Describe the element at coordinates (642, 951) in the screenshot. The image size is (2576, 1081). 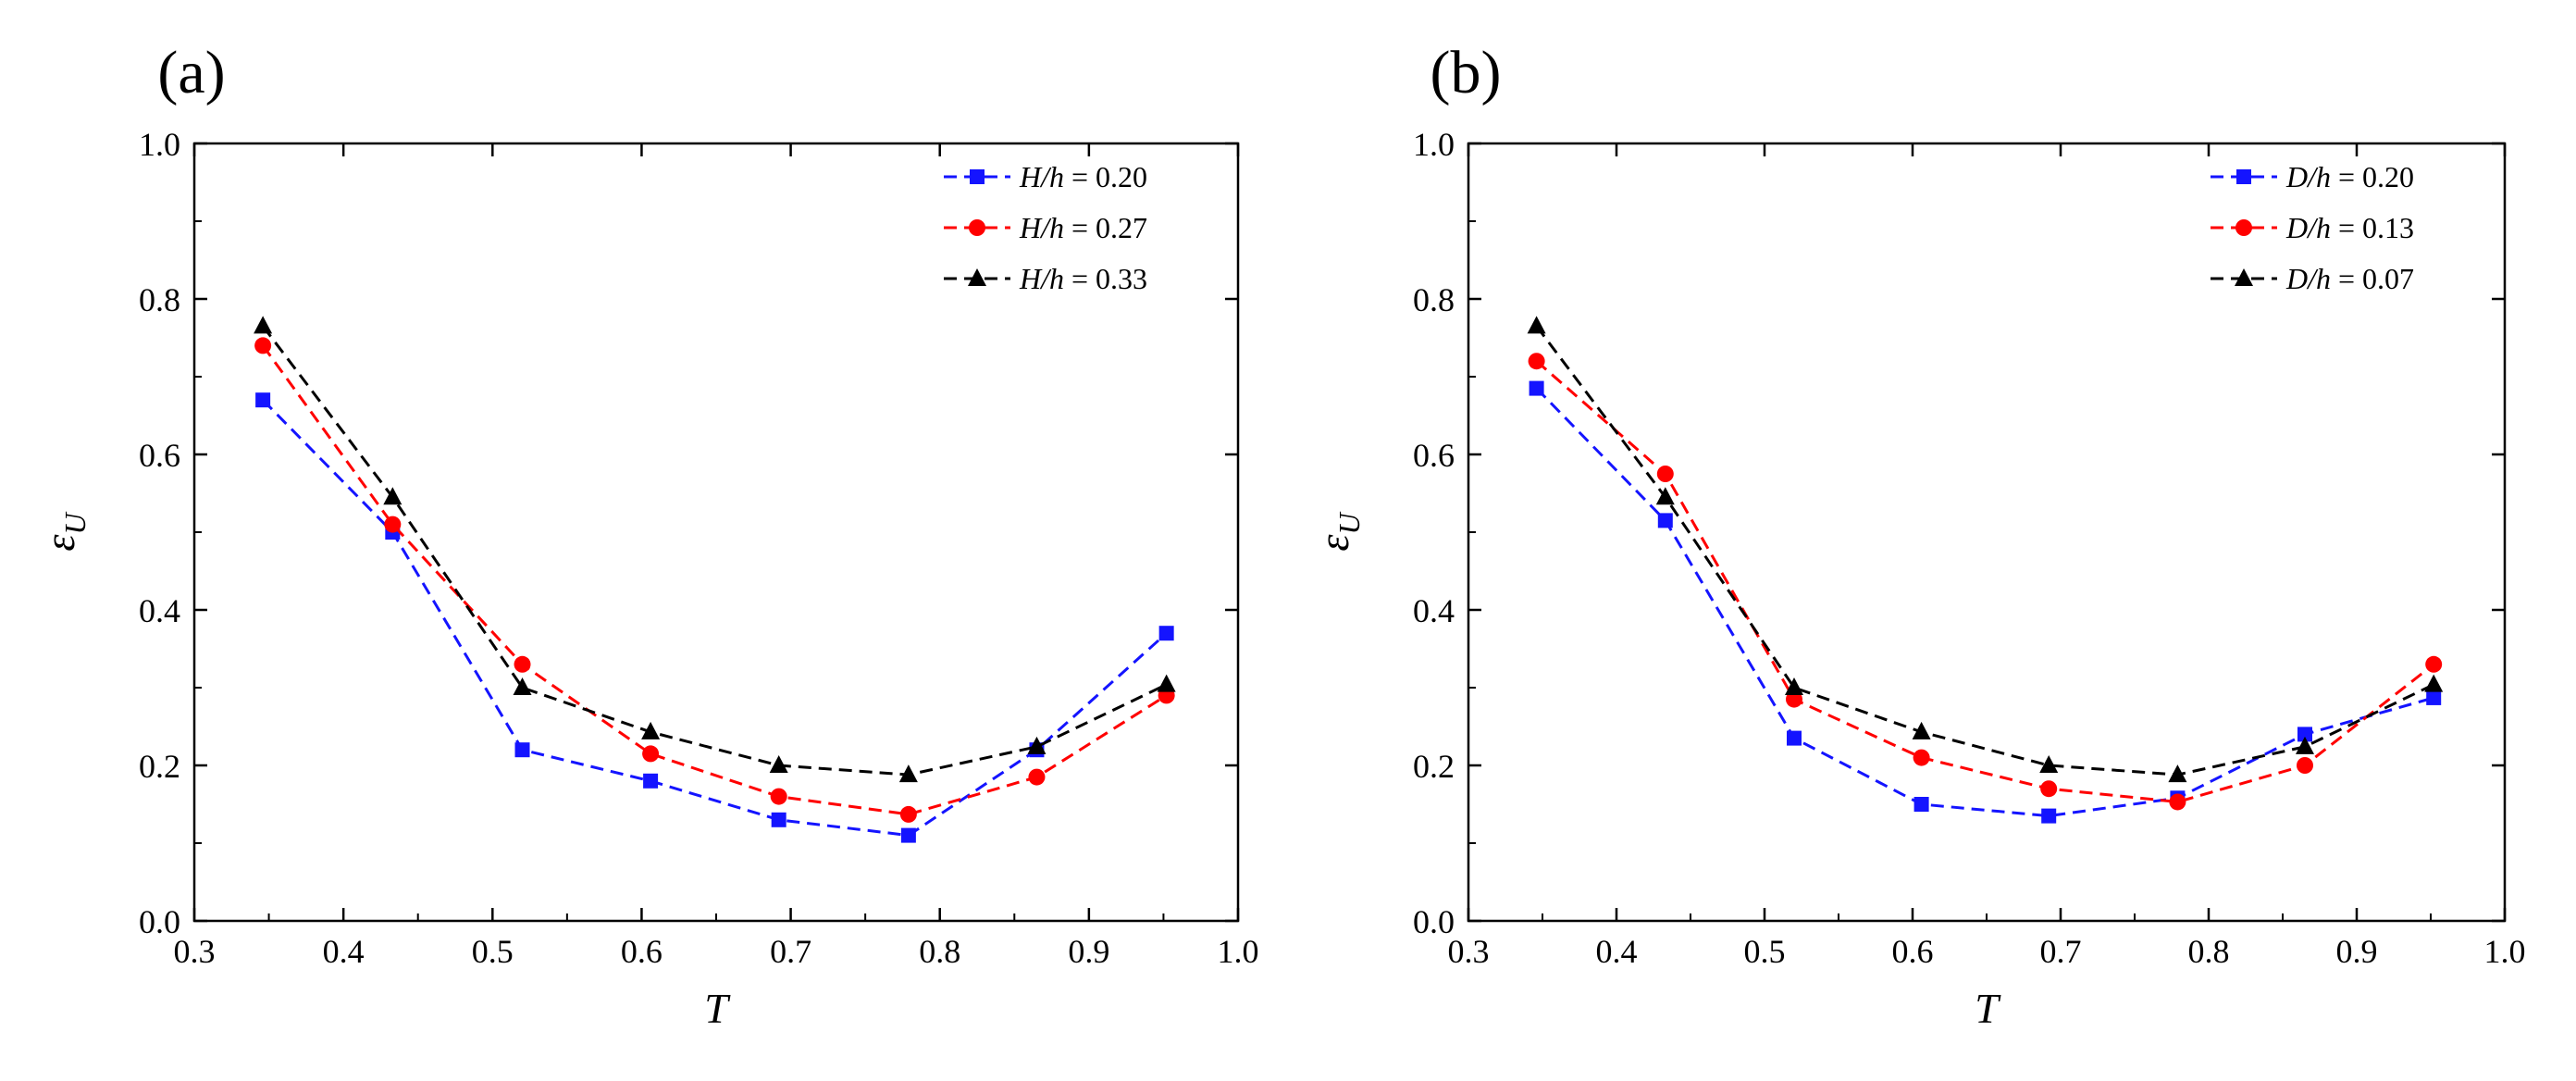
I see `x-tick-label: 0.6` at that location.